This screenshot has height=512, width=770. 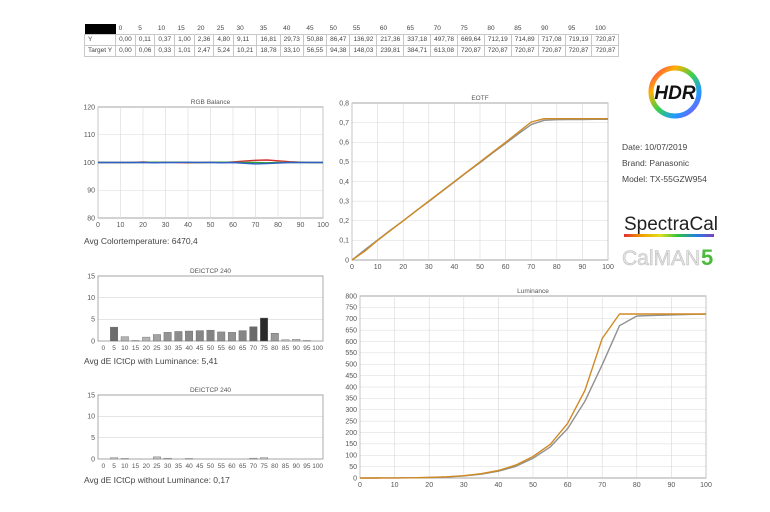 I want to click on y-tick-label: 500, so click(x=351, y=365).